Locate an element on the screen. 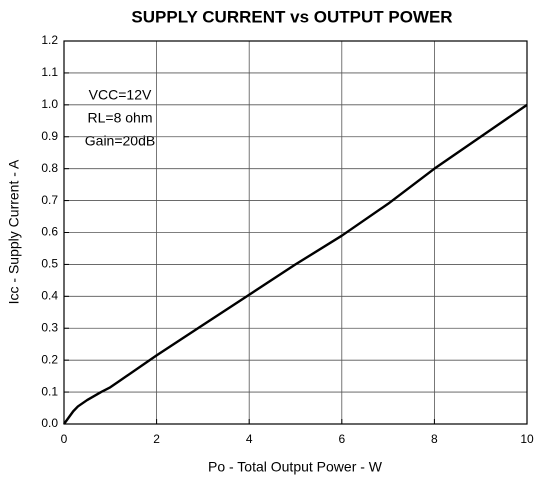 The image size is (539, 483). y-tick-label: 0.0 is located at coordinates (49, 423).